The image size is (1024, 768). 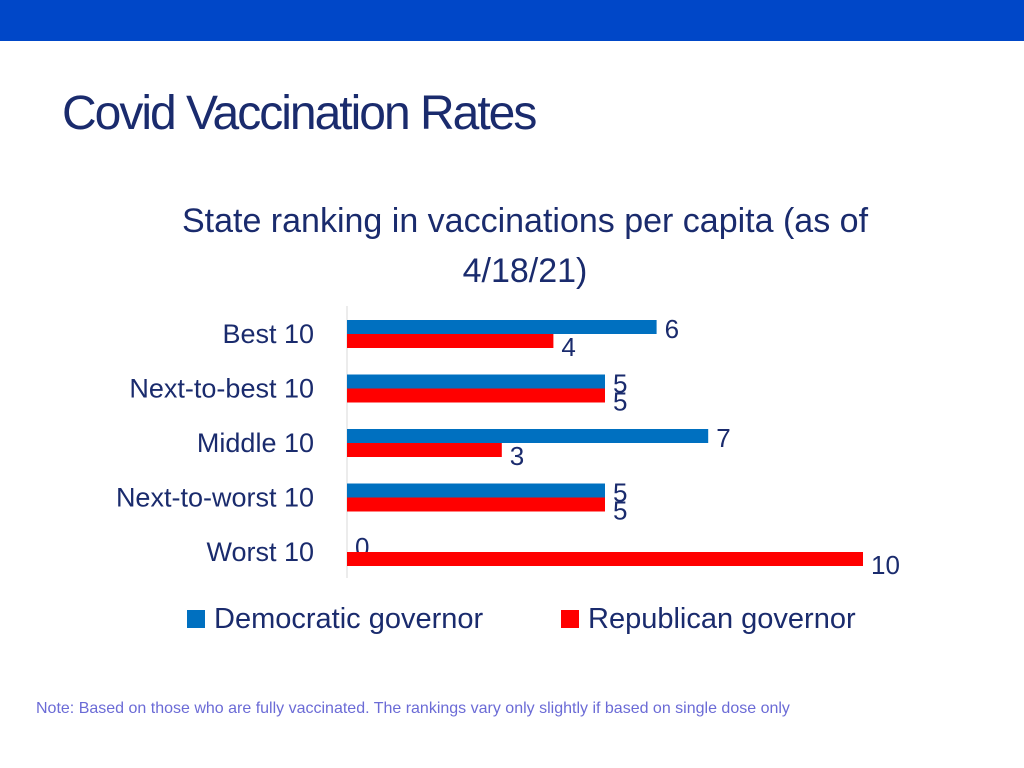 I want to click on slide-title: Covid Vaccination Rates, so click(x=299, y=113).